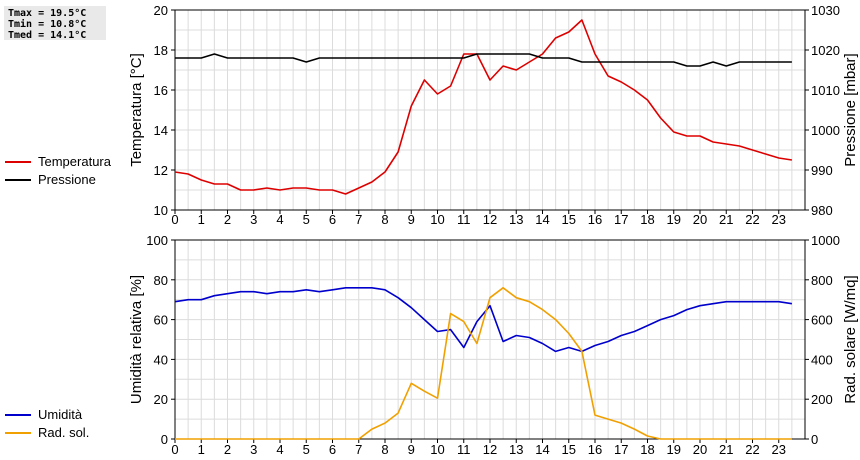  What do you see at coordinates (47, 13) in the screenshot?
I see `tmax-text: Tmax = 19.5°C` at bounding box center [47, 13].